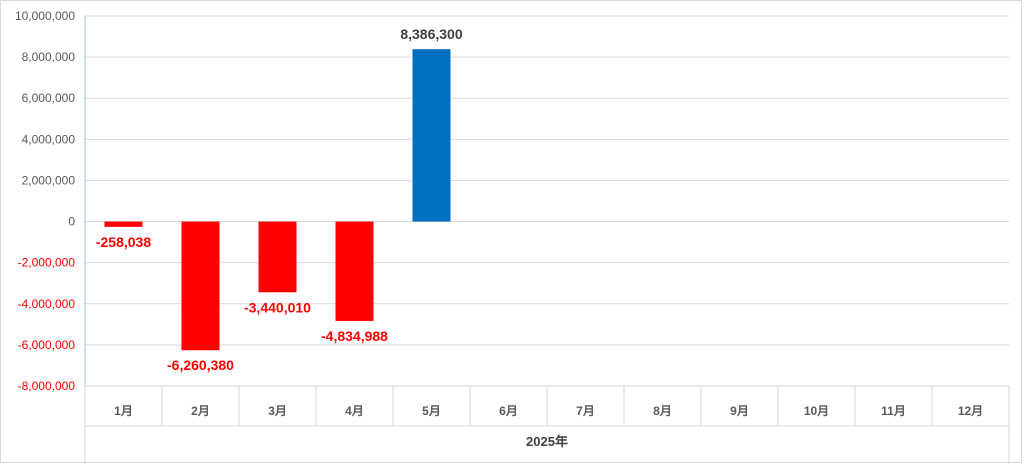 The height and width of the screenshot is (465, 1024). I want to click on x-tick-label: 2月, so click(200, 411).